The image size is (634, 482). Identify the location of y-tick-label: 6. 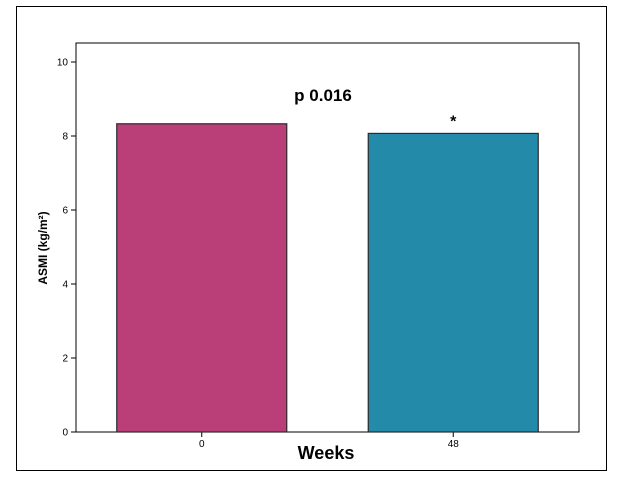
(65, 211).